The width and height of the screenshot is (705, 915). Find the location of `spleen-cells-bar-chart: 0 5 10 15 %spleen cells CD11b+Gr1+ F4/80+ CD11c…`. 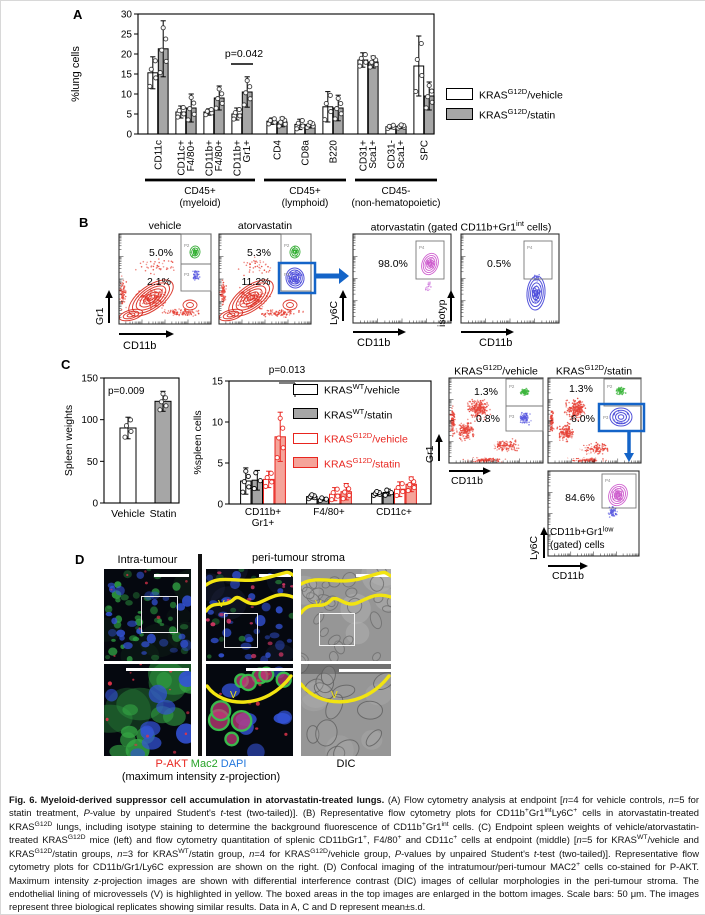

spleen-cells-bar-chart: 0 5 10 15 %spleen cells CD11b+Gr1+ F4/80+ CD11c… is located at coordinates (312, 447).